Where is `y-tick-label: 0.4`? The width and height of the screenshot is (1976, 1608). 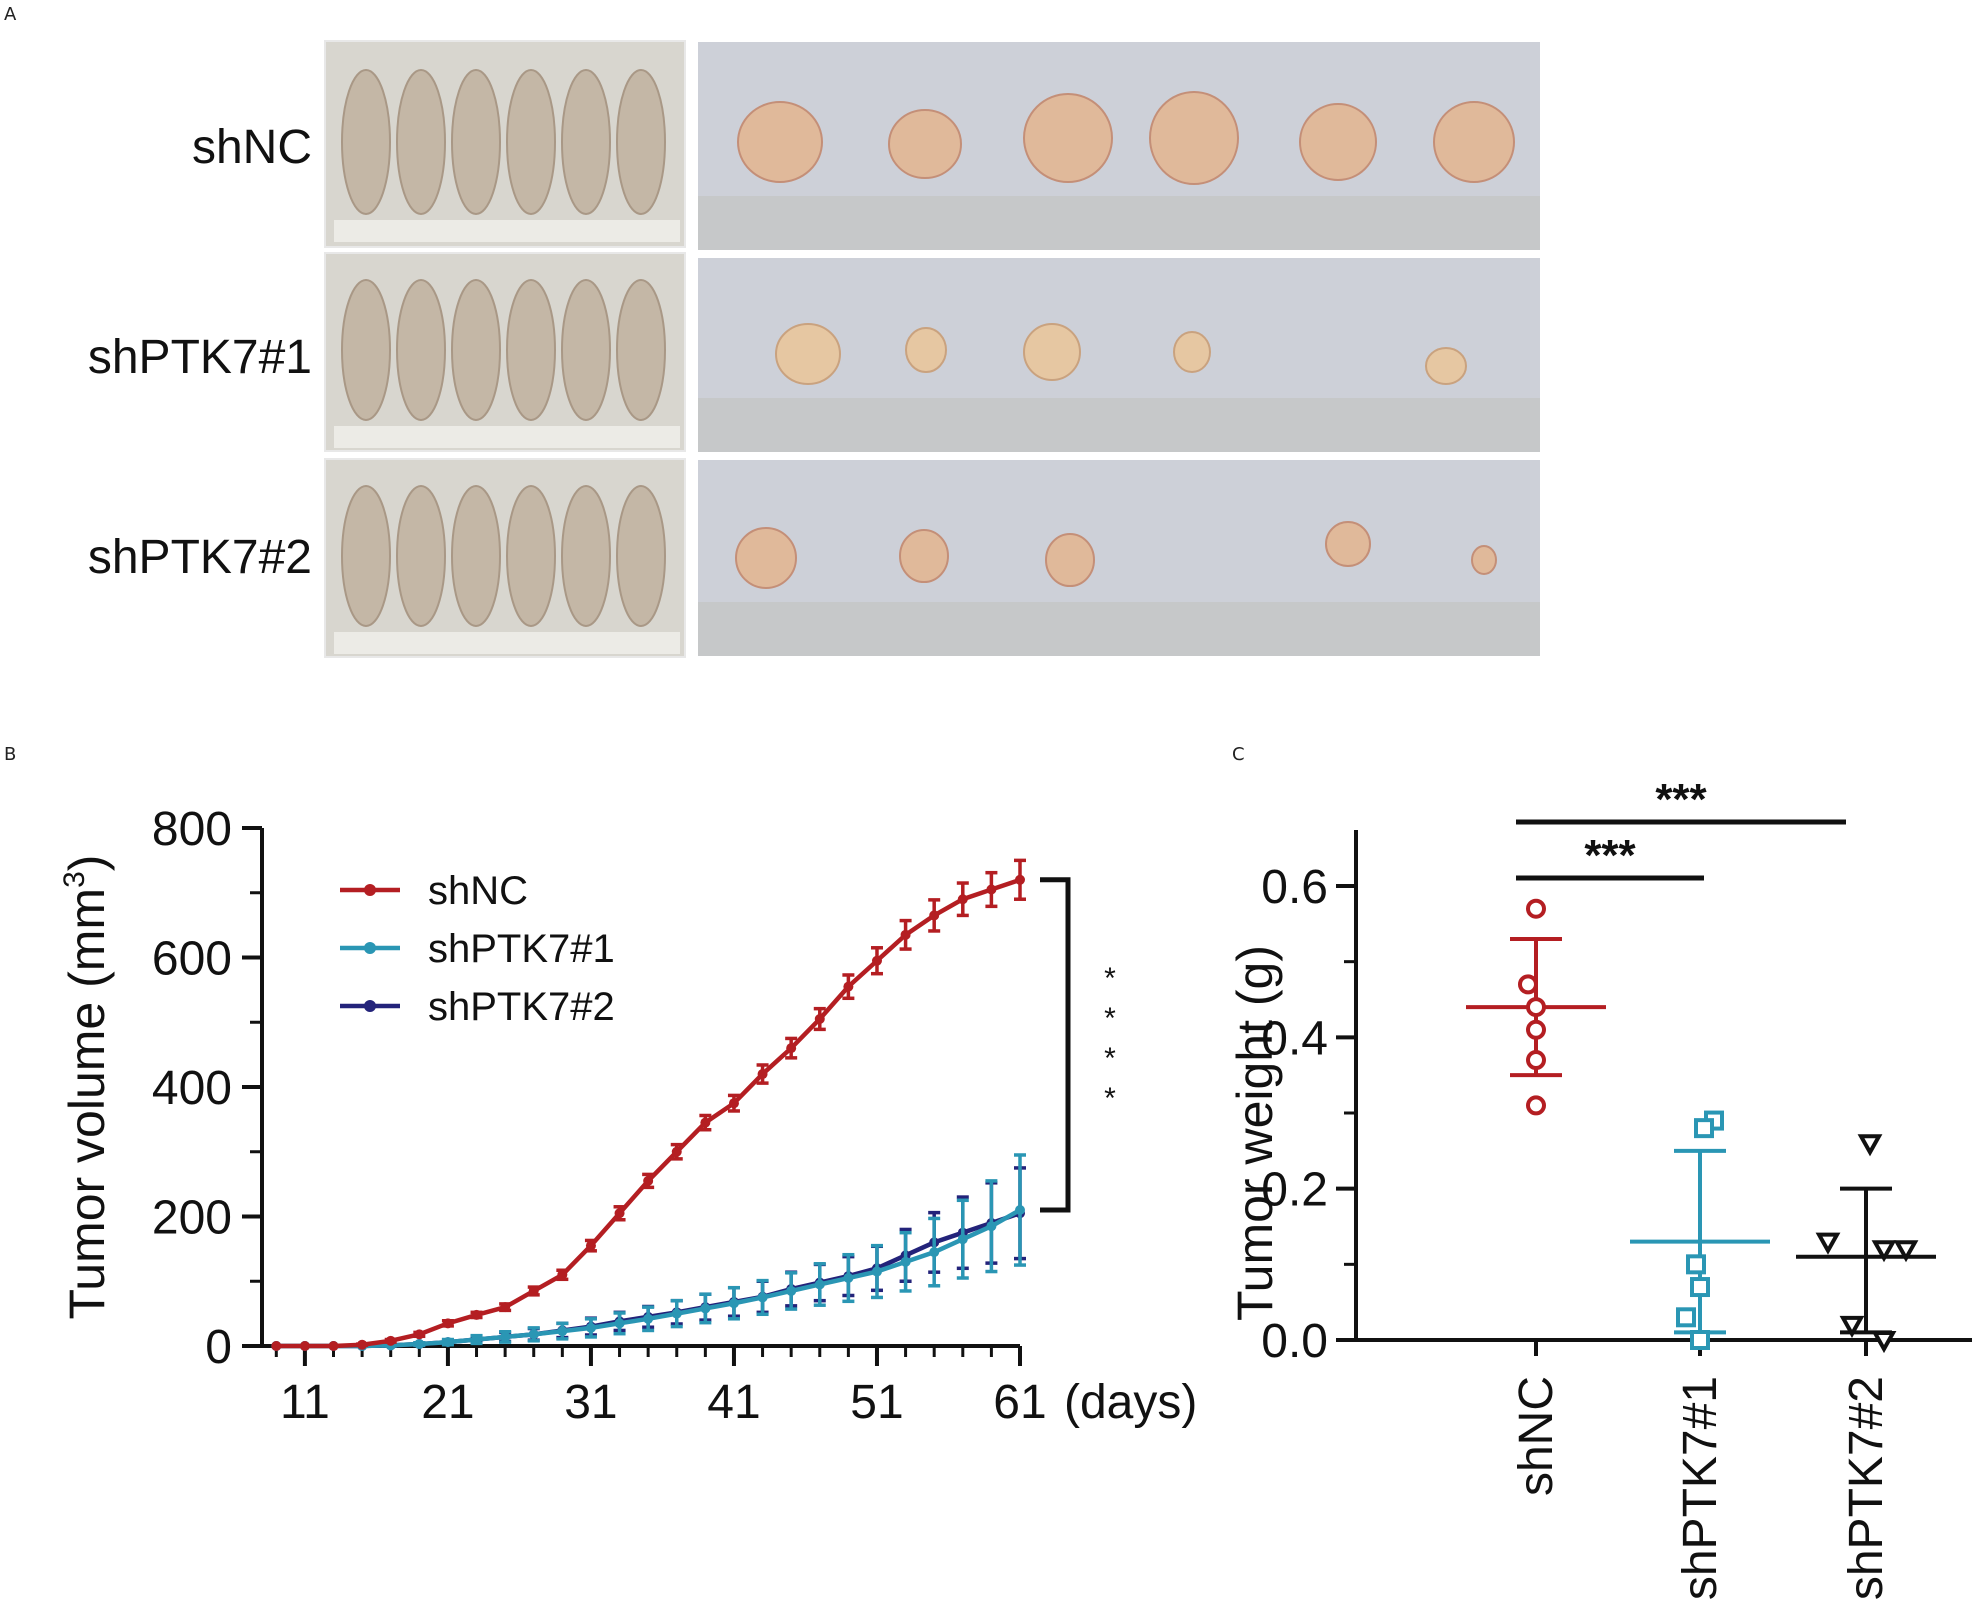
y-tick-label: 0.4 is located at coordinates (1294, 1038).